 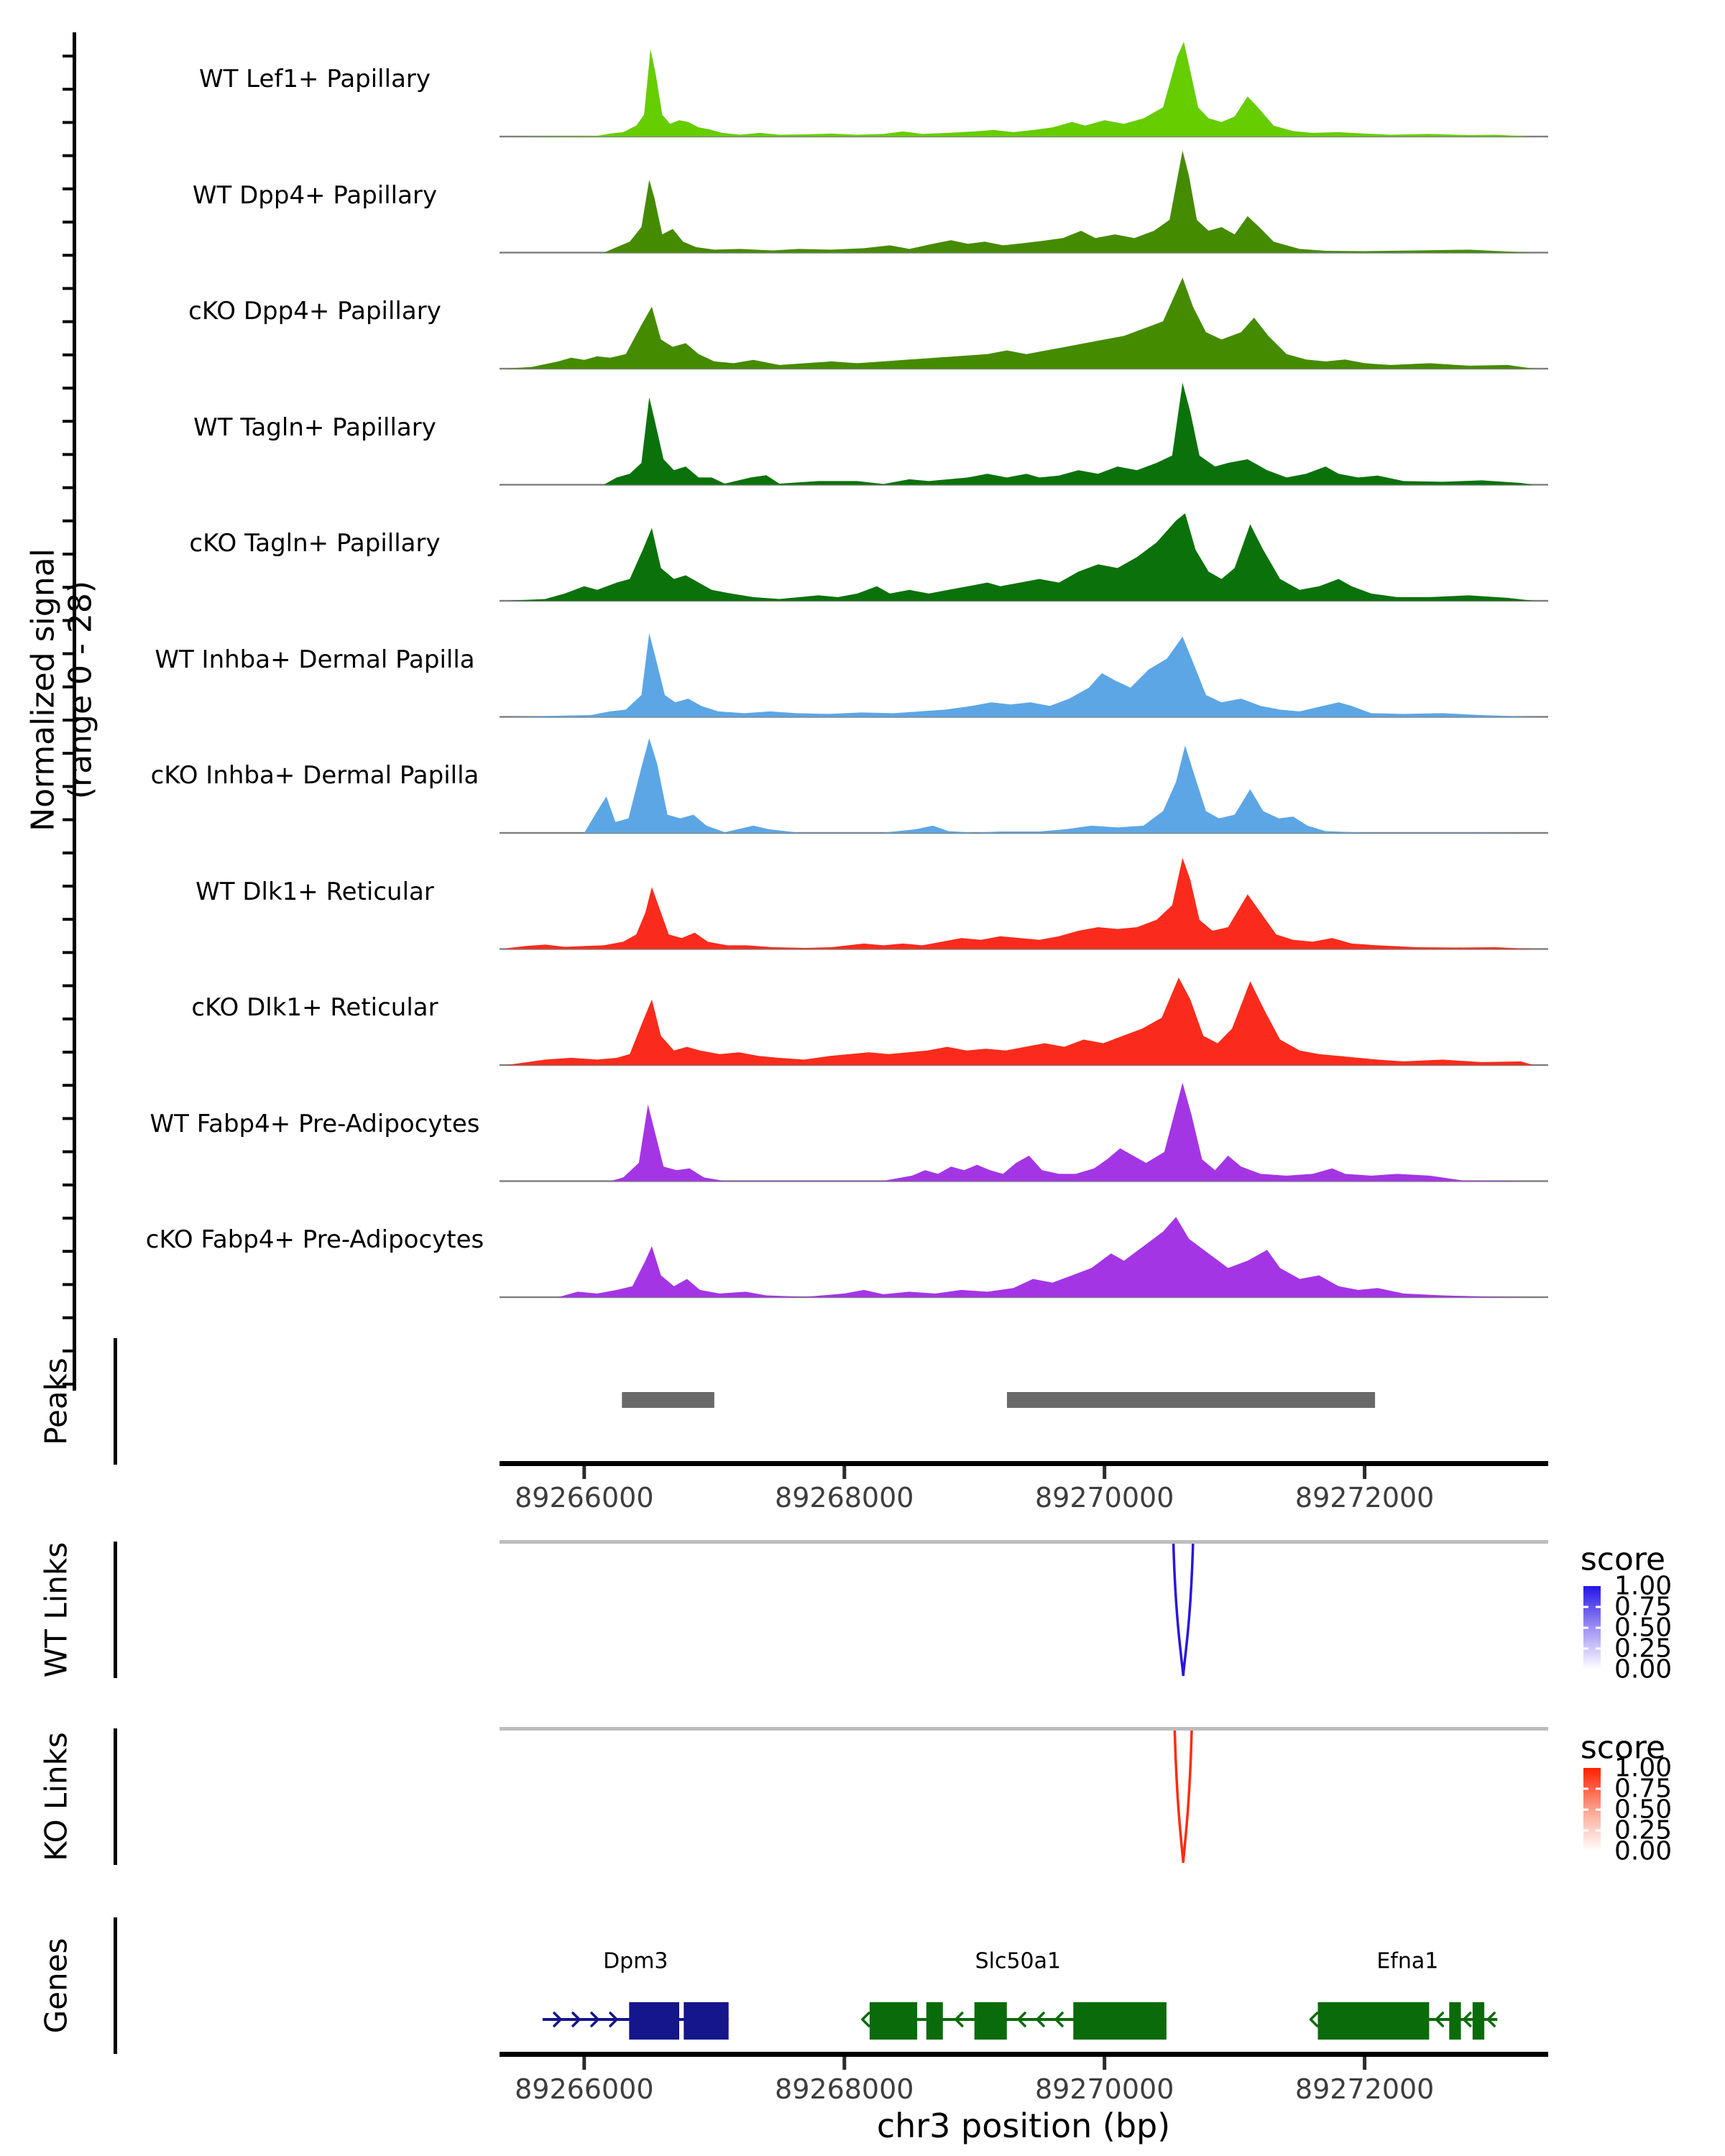 I want to click on score-legend-value: 1.00, so click(x=1643, y=1586).